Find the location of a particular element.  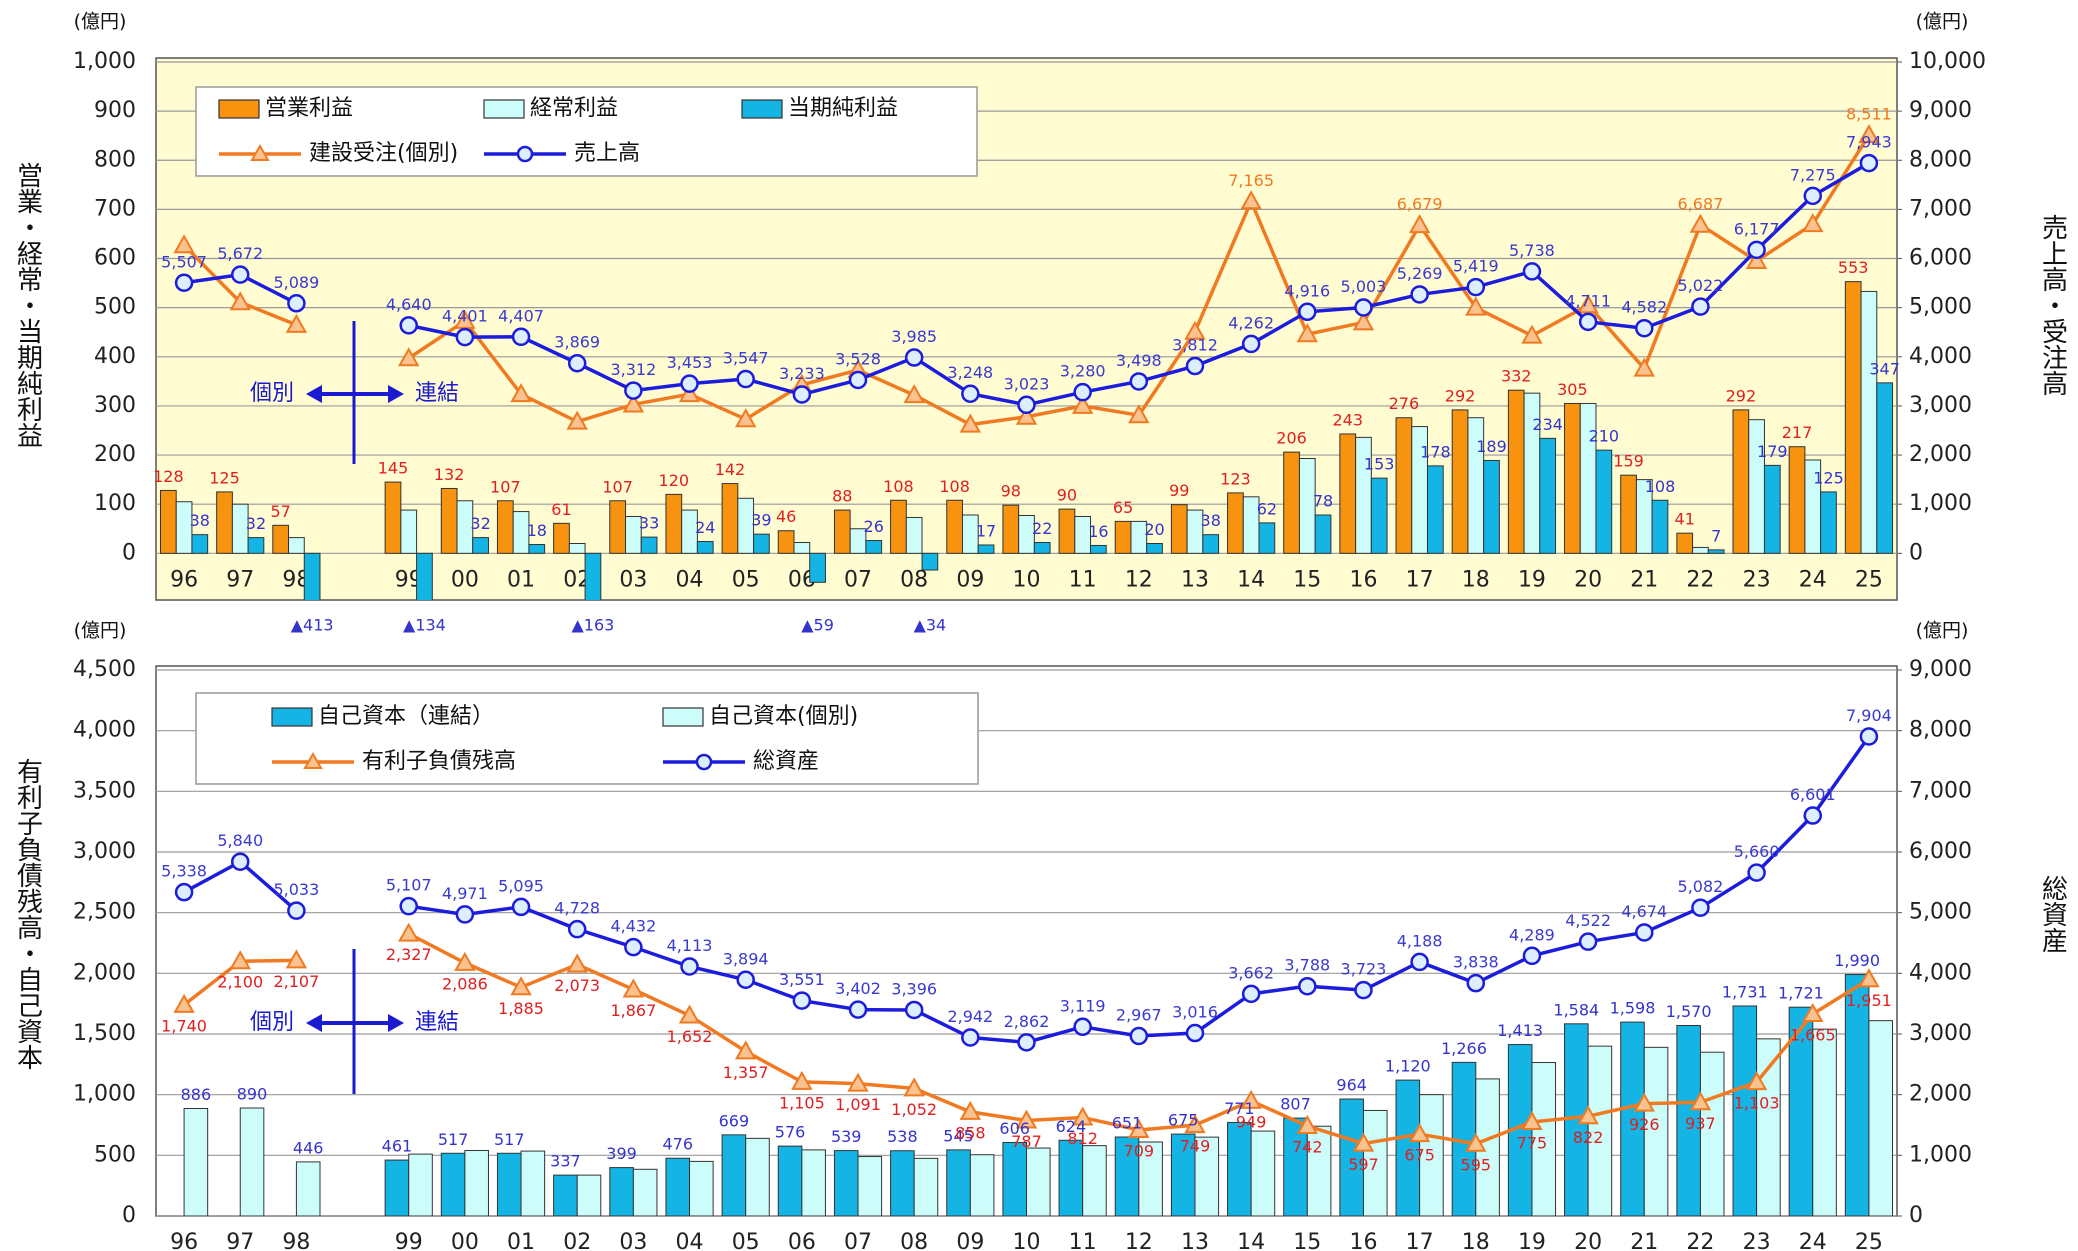

data-label: 3,894 is located at coordinates (746, 958).